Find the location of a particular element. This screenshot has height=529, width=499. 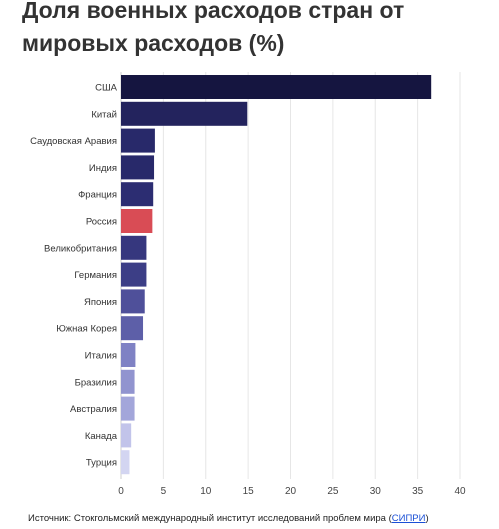

x-tick-label: 15 is located at coordinates (249, 491).